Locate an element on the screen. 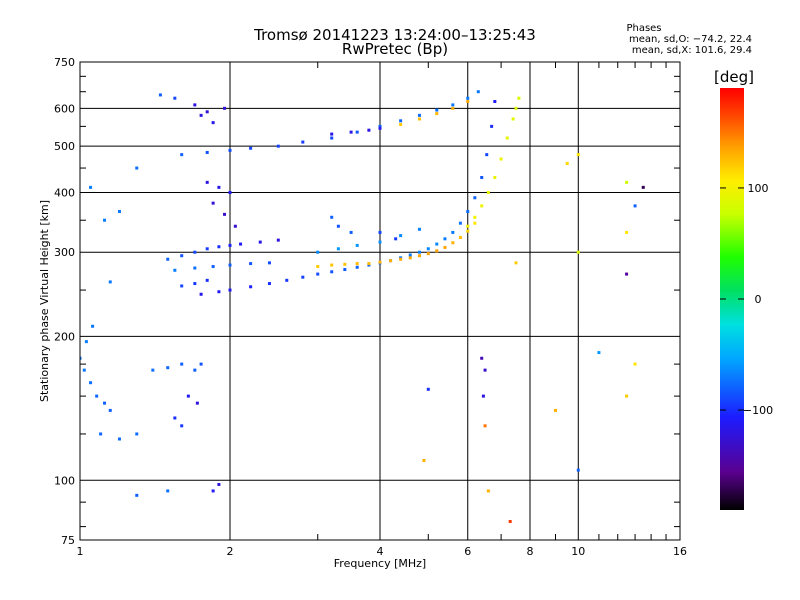 The height and width of the screenshot is (600, 800). x-tick-label: 8 is located at coordinates (530, 551).